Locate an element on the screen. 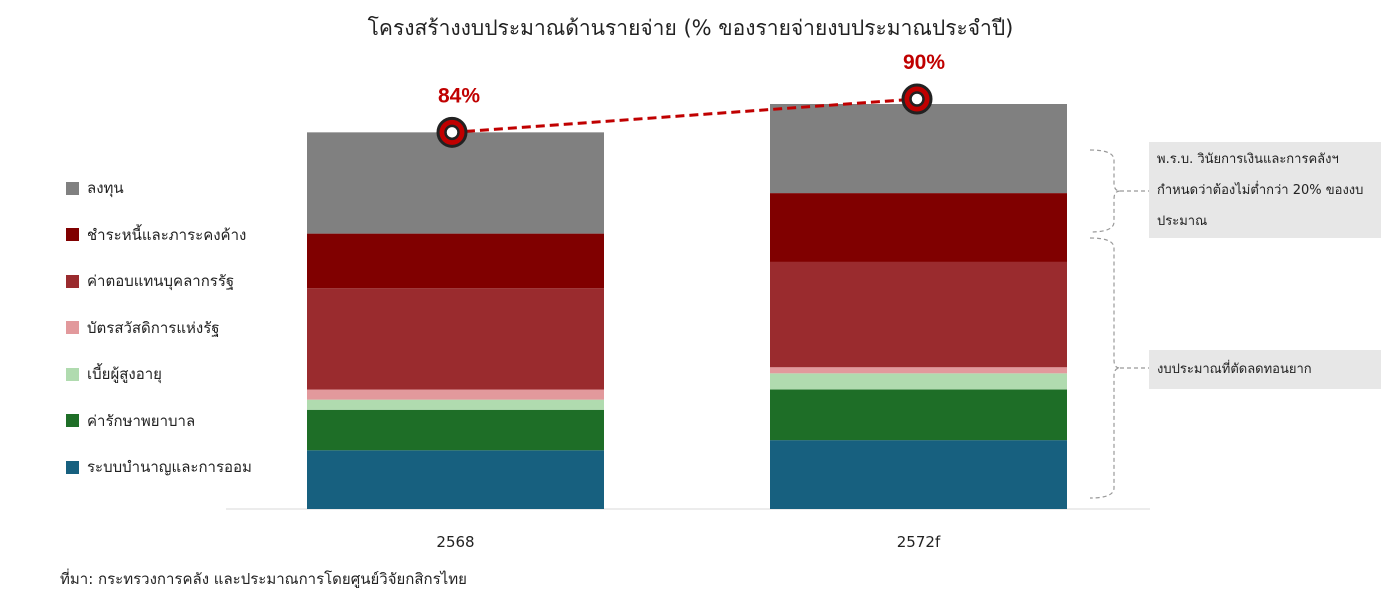 The width and height of the screenshot is (1381, 613). legend-label: ระบบบำนาญและการออม is located at coordinates (169, 467).